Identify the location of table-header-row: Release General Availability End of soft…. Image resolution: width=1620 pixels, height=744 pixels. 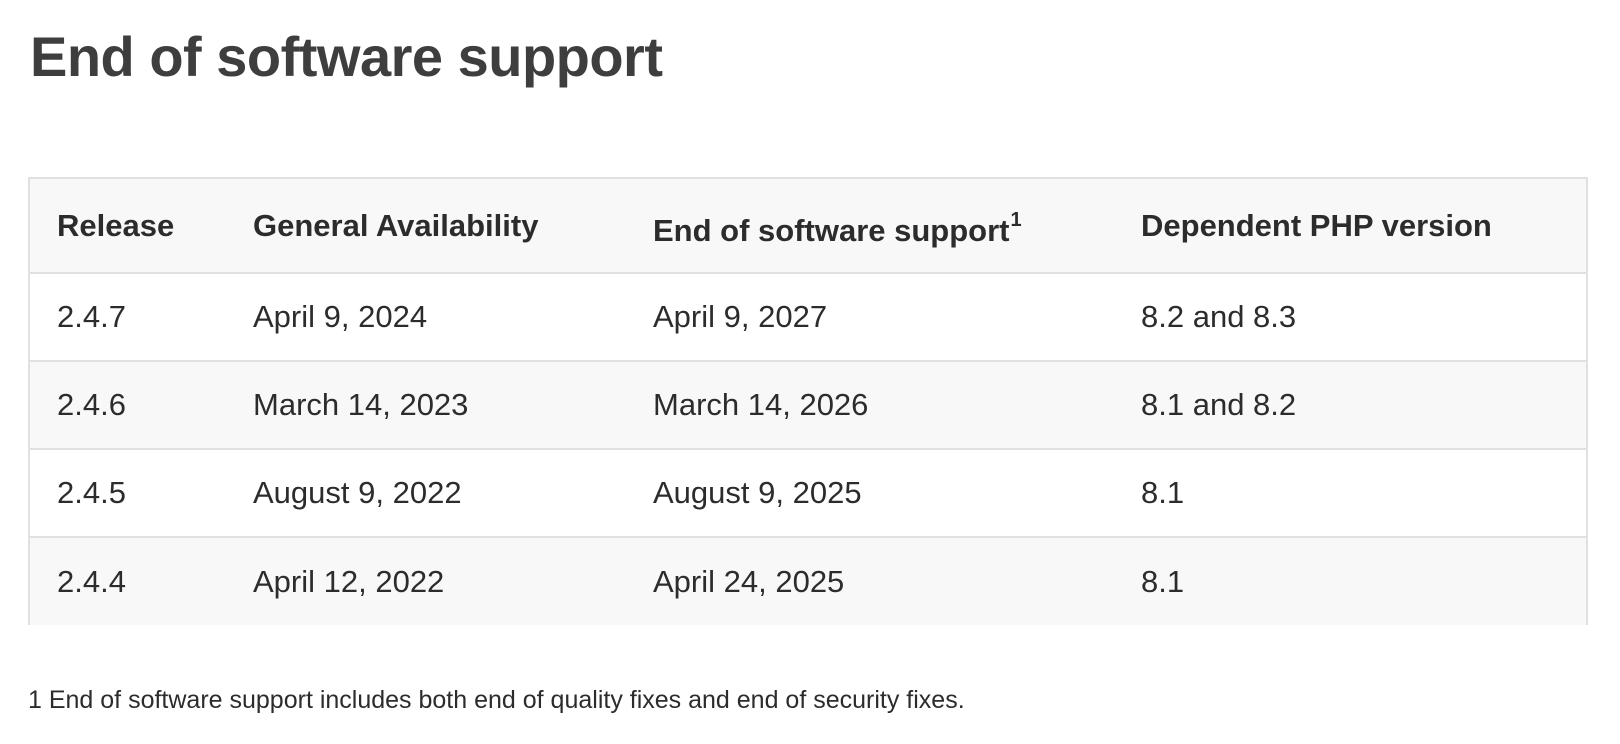
(808, 226).